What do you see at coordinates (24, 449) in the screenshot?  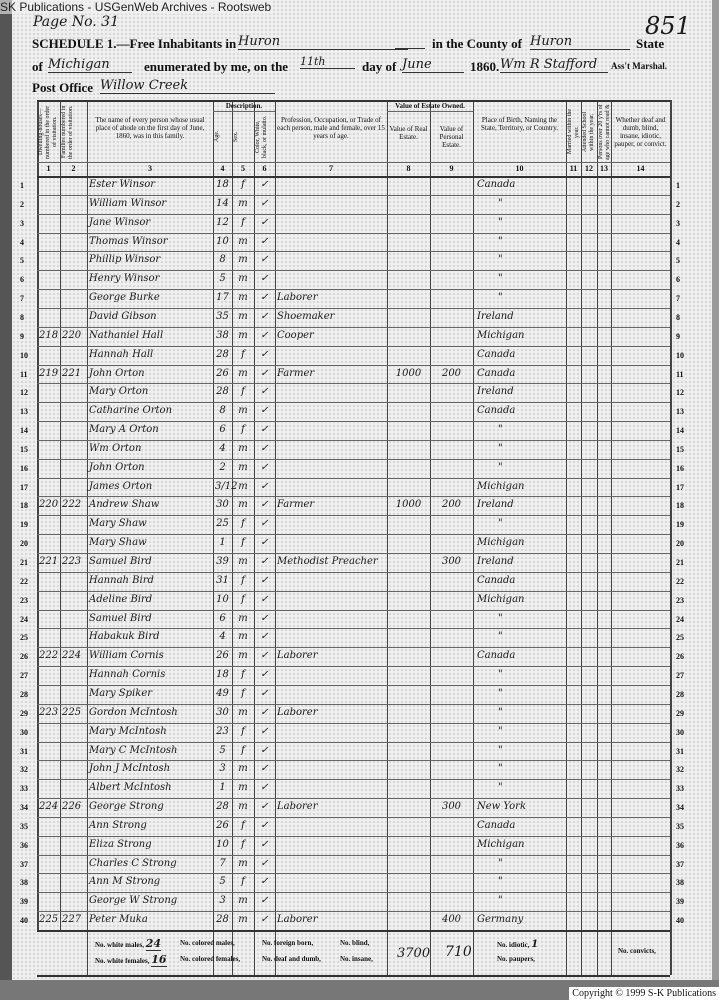 I see `line-number: 15` at bounding box center [24, 449].